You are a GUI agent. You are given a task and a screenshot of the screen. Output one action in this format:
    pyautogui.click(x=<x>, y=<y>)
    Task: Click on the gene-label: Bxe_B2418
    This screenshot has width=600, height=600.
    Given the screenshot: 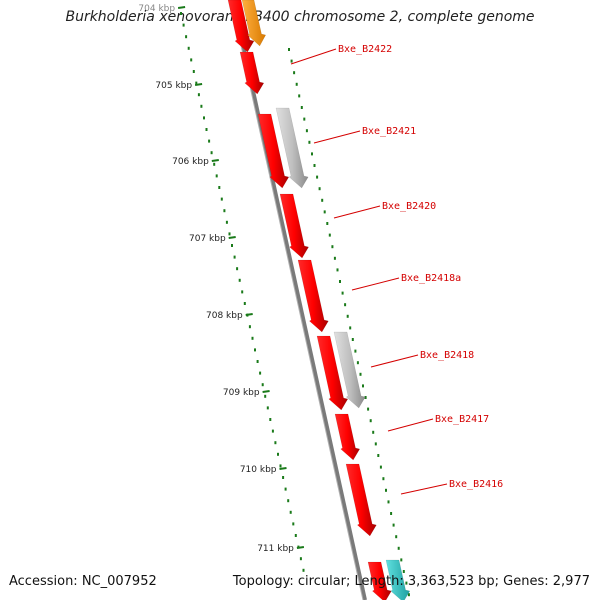 What is the action you would take?
    pyautogui.click(x=447, y=355)
    